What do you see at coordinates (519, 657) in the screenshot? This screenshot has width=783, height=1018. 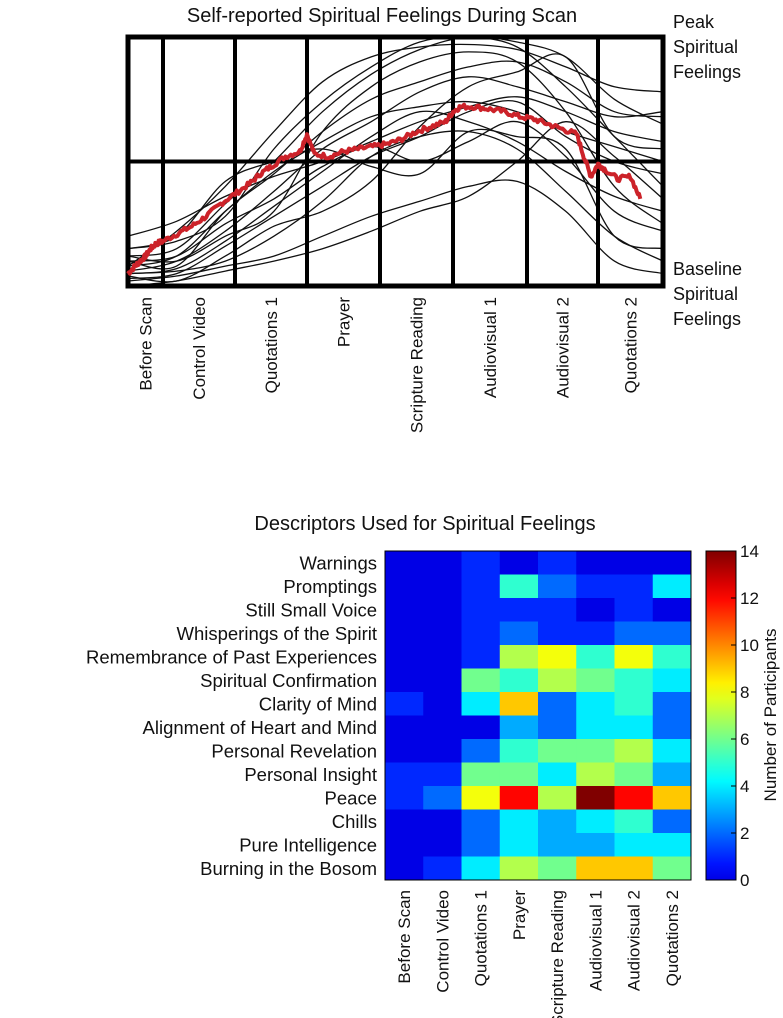 I see `cell-remembrance-of-past-experiences-prayer` at bounding box center [519, 657].